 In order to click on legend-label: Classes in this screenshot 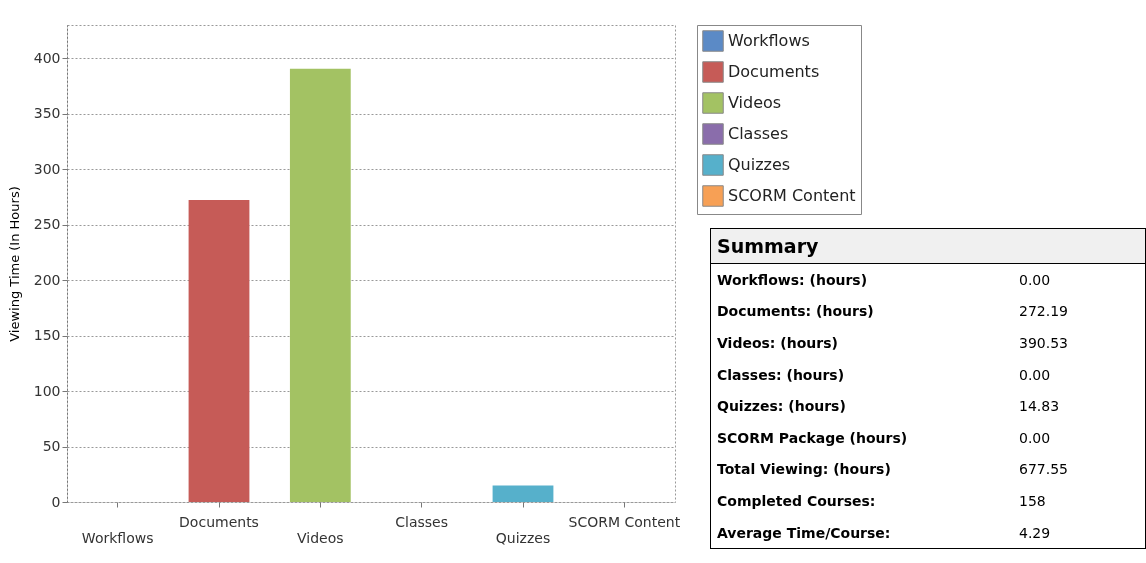, I will do `click(758, 133)`.